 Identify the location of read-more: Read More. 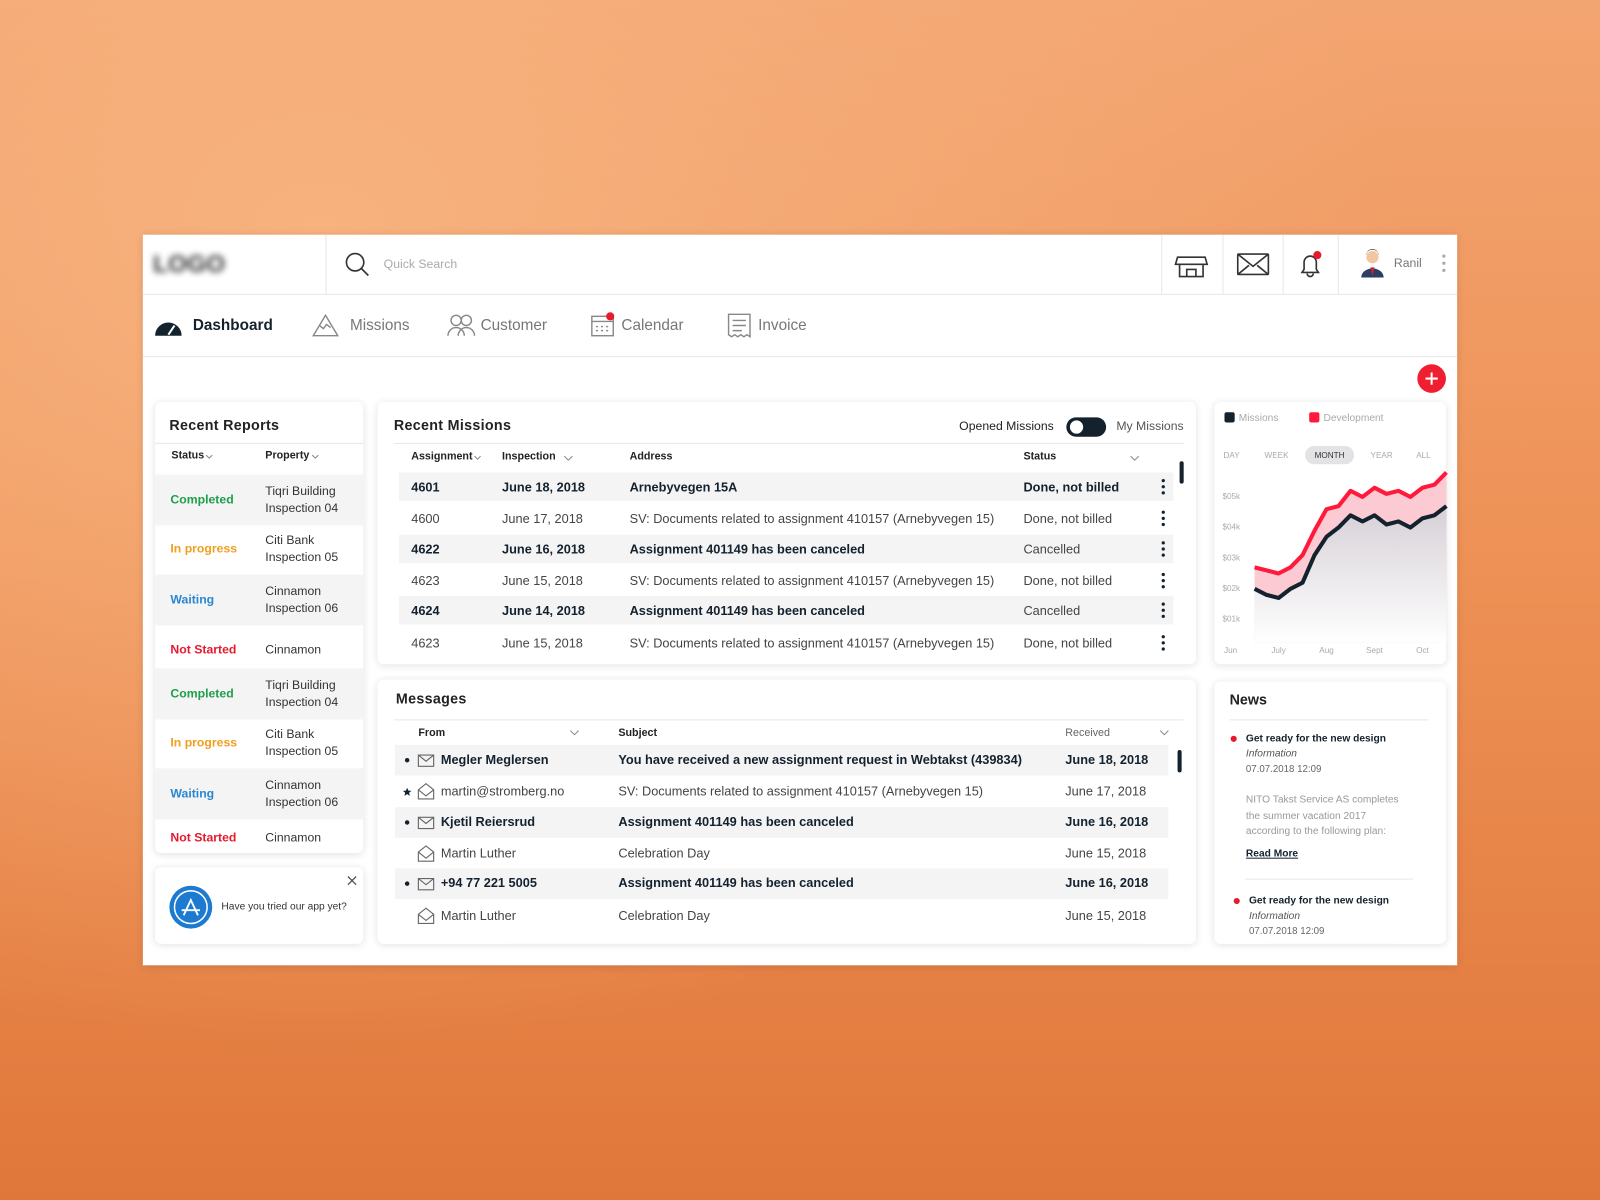
(1272, 854).